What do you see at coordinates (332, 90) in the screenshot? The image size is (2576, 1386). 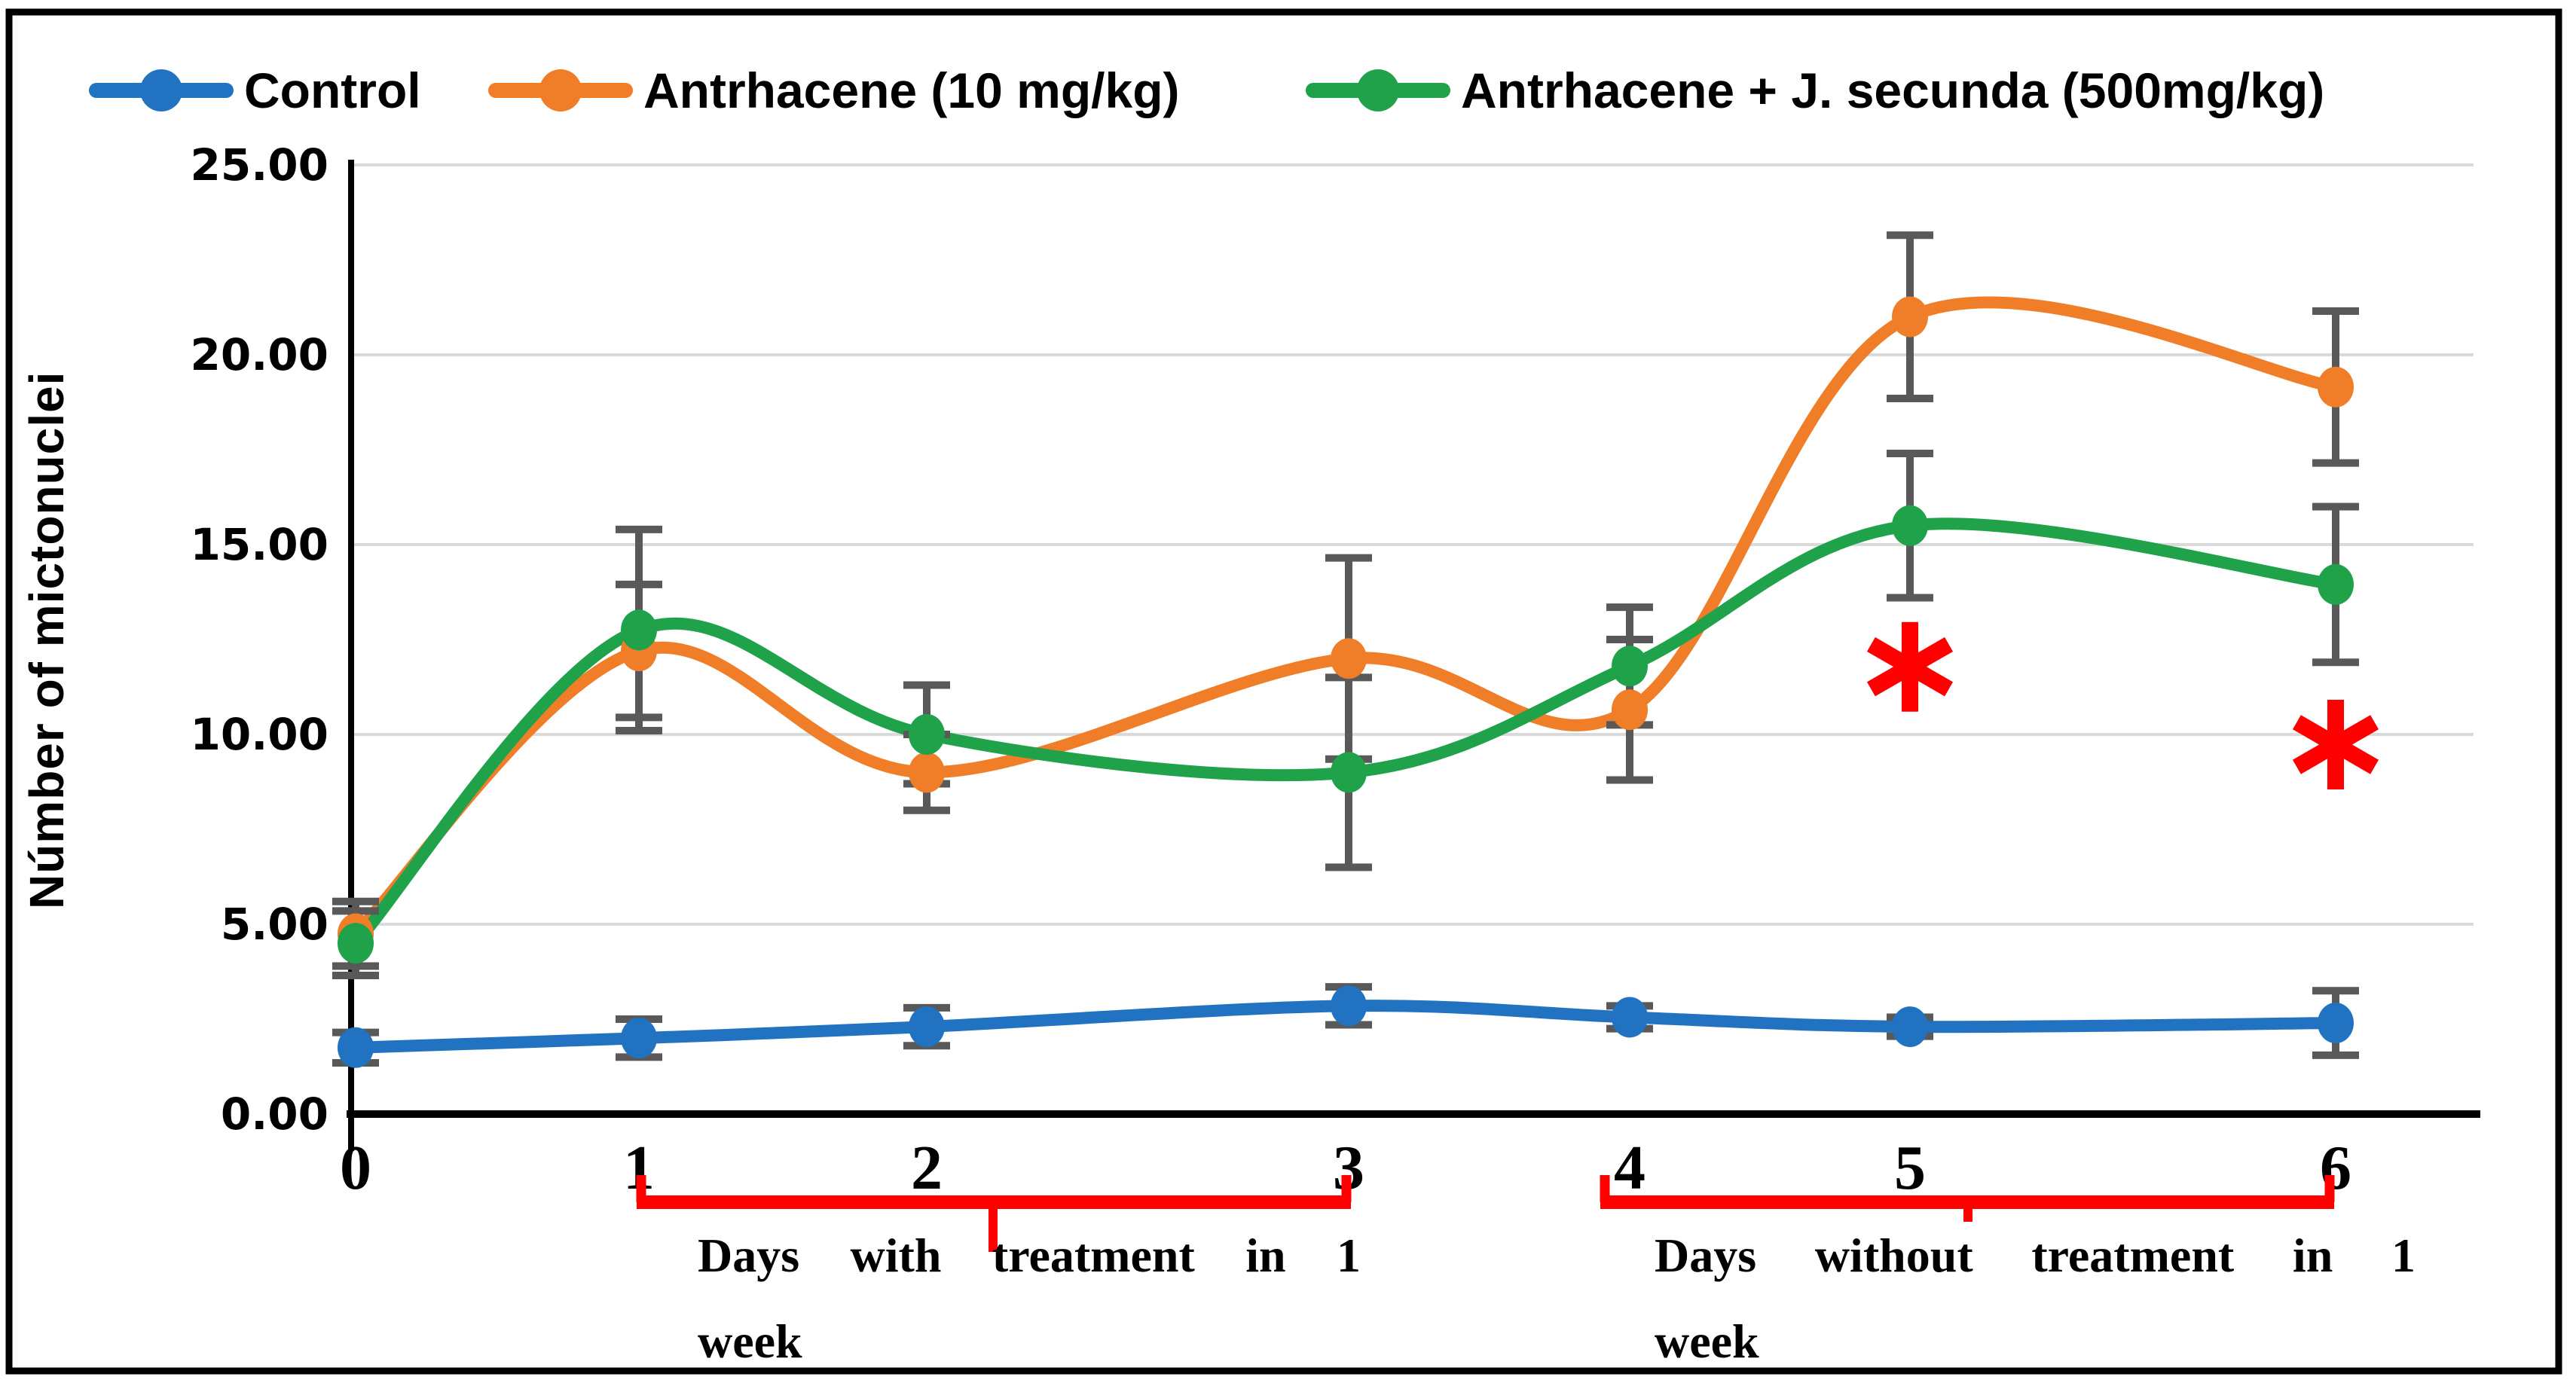 I see `legend-label-control: Control` at bounding box center [332, 90].